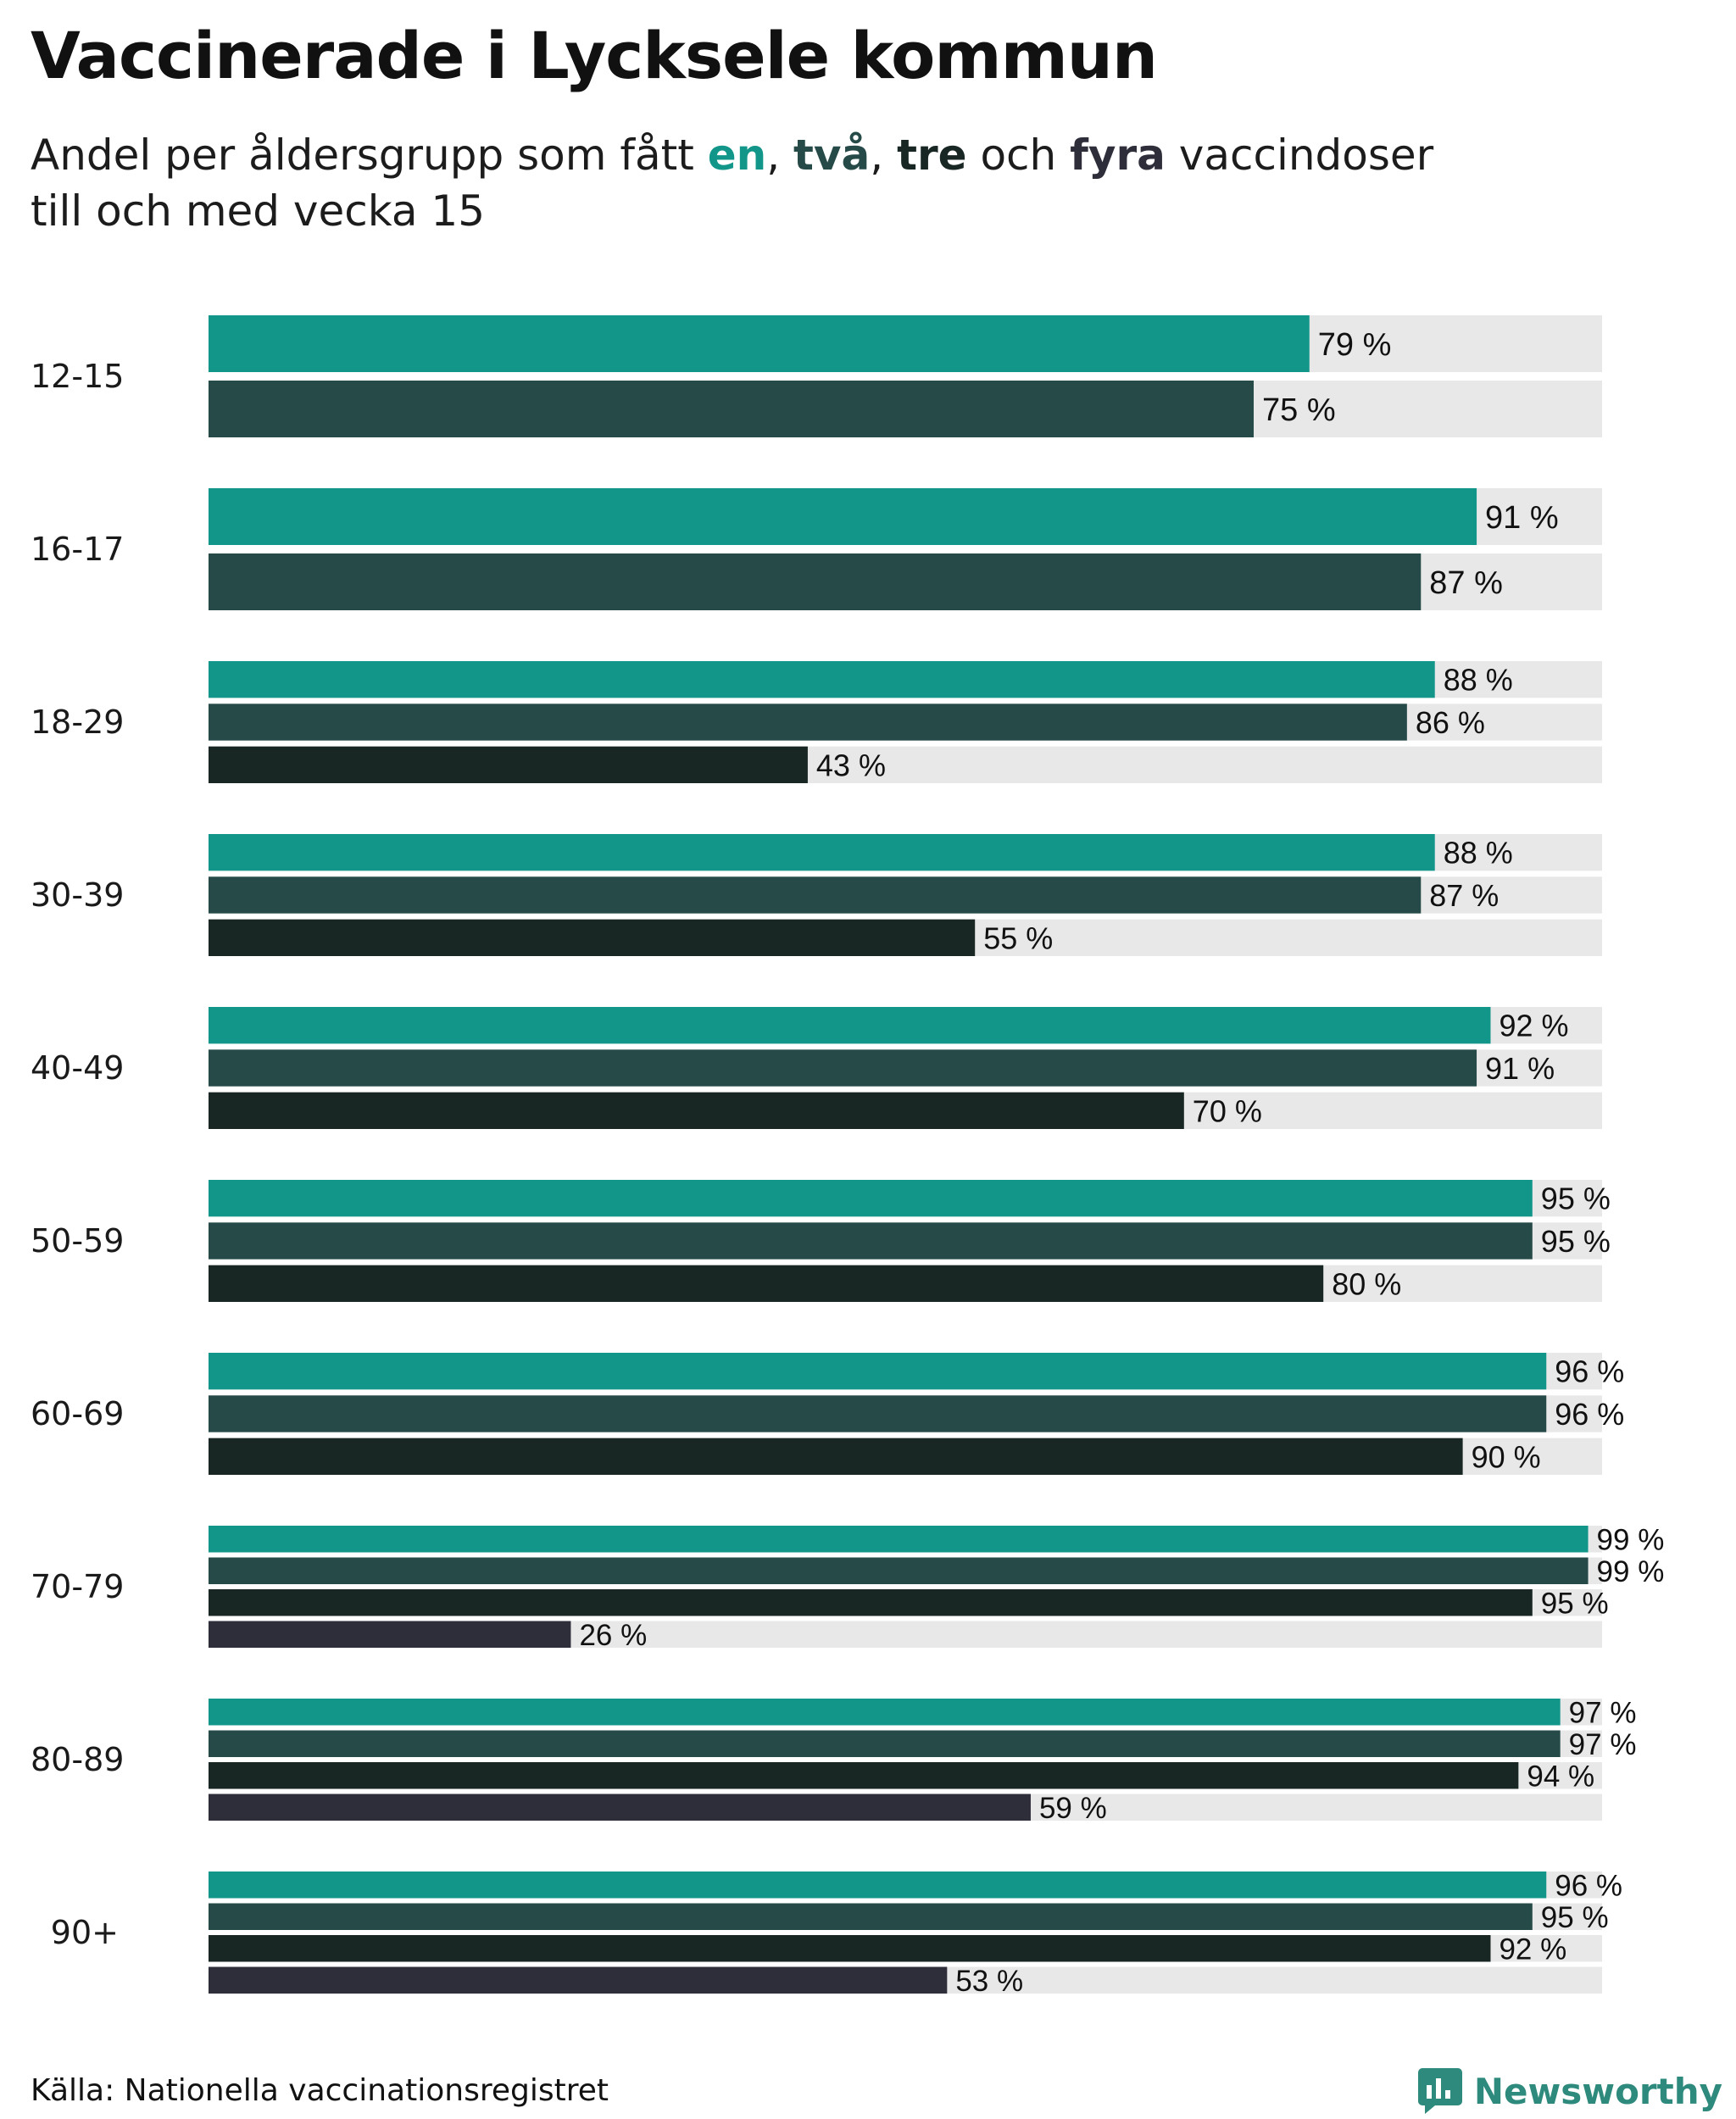  What do you see at coordinates (77, 895) in the screenshot?
I see `category-label: 30-39` at bounding box center [77, 895].